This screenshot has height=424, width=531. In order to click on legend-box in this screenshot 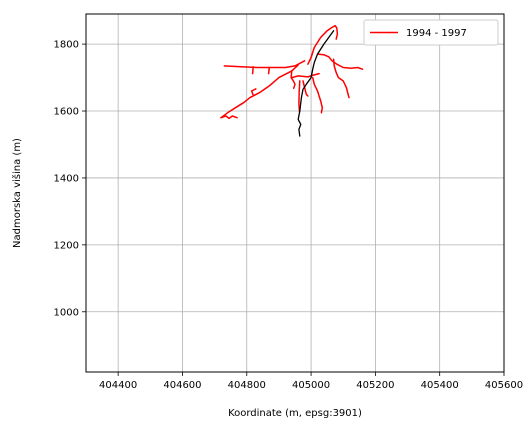, I will do `click(431, 32)`.